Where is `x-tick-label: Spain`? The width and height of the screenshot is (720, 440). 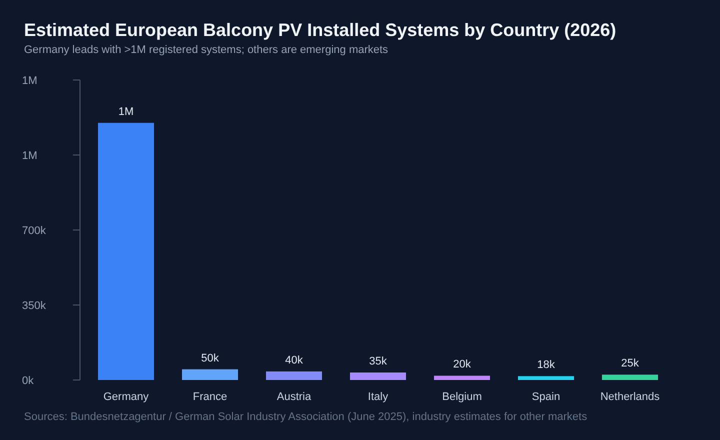
x-tick-label: Spain is located at coordinates (546, 397).